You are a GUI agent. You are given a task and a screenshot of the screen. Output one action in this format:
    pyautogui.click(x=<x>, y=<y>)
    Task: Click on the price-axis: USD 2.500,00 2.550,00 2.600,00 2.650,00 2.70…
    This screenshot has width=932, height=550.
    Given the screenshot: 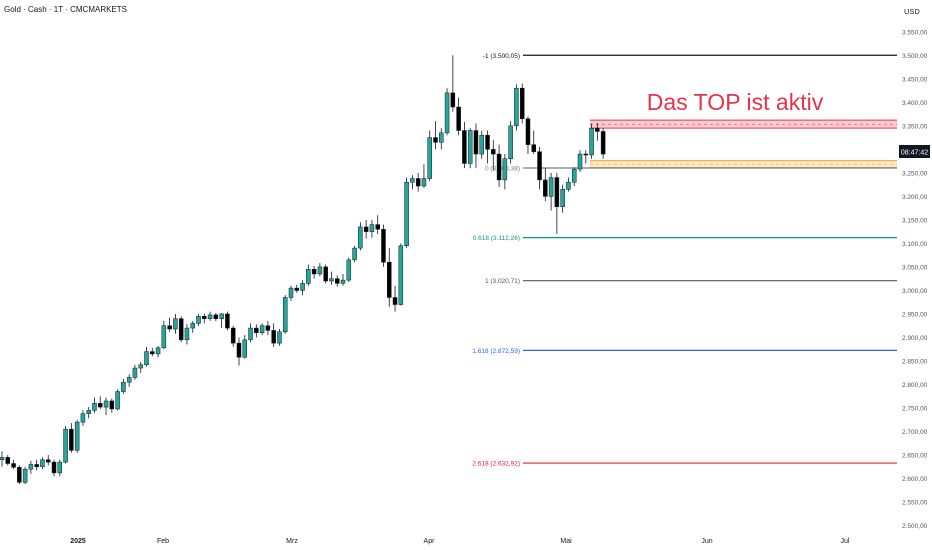 What is the action you would take?
    pyautogui.click(x=915, y=268)
    